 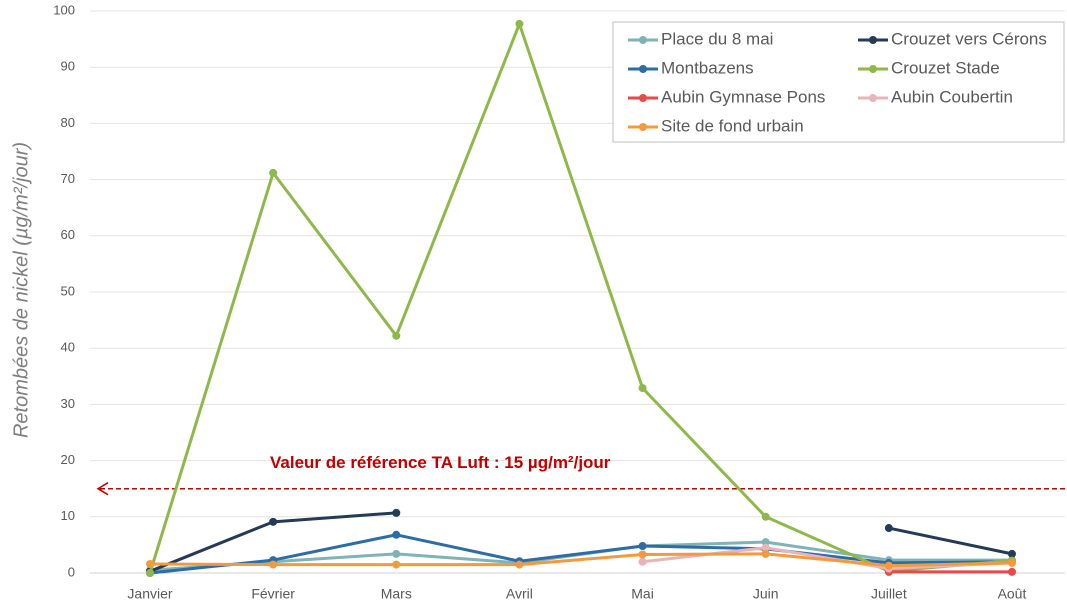 What do you see at coordinates (68, 66) in the screenshot?
I see `y-tick-label: 90` at bounding box center [68, 66].